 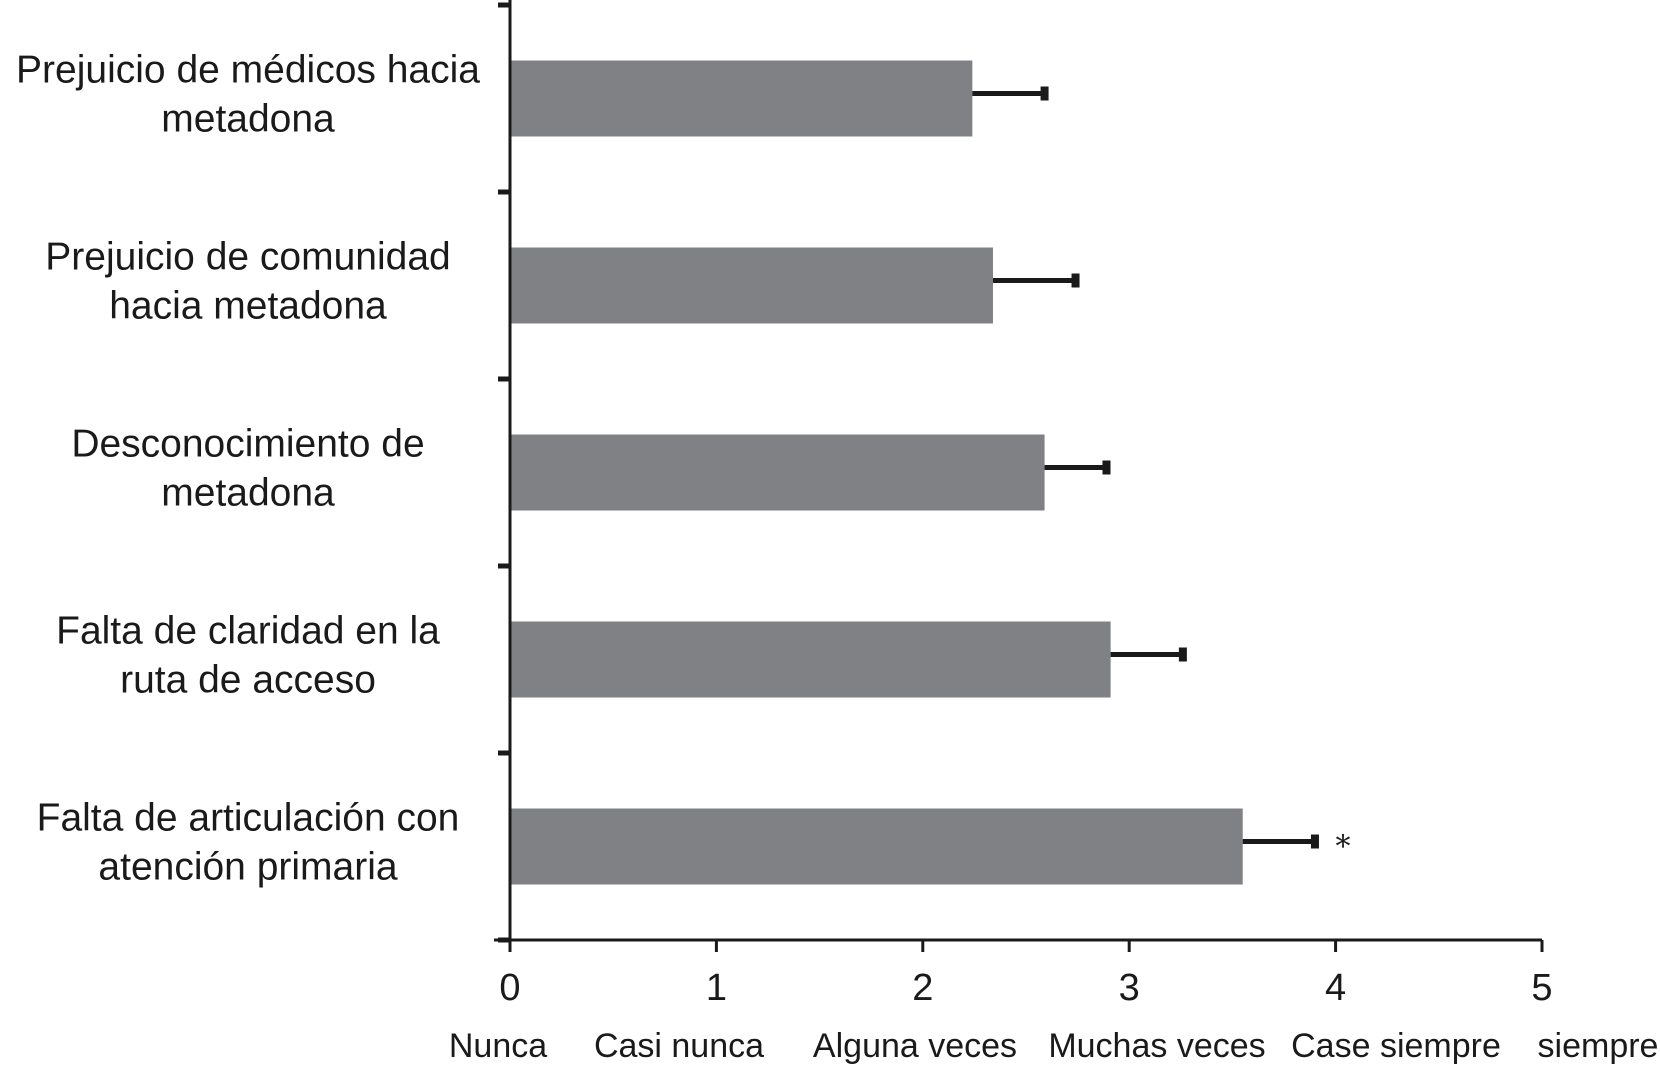 I want to click on category-label-line: Falta de articulación con, so click(x=248, y=818).